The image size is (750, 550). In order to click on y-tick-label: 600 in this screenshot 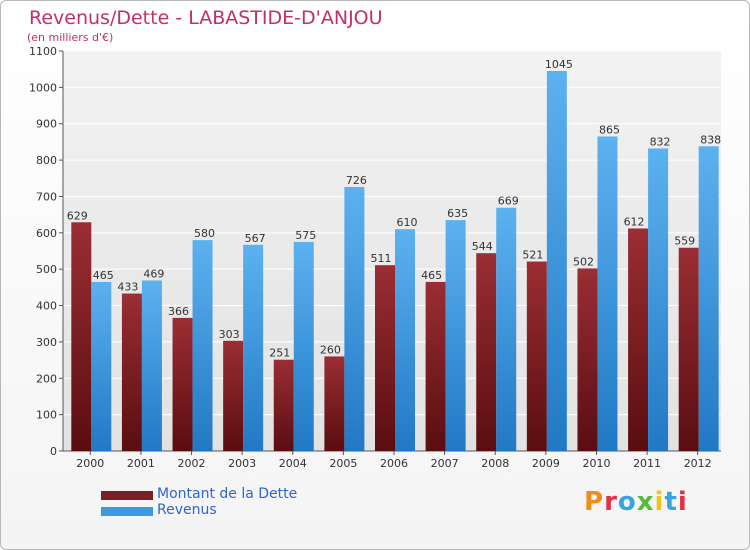, I will do `click(46, 233)`.